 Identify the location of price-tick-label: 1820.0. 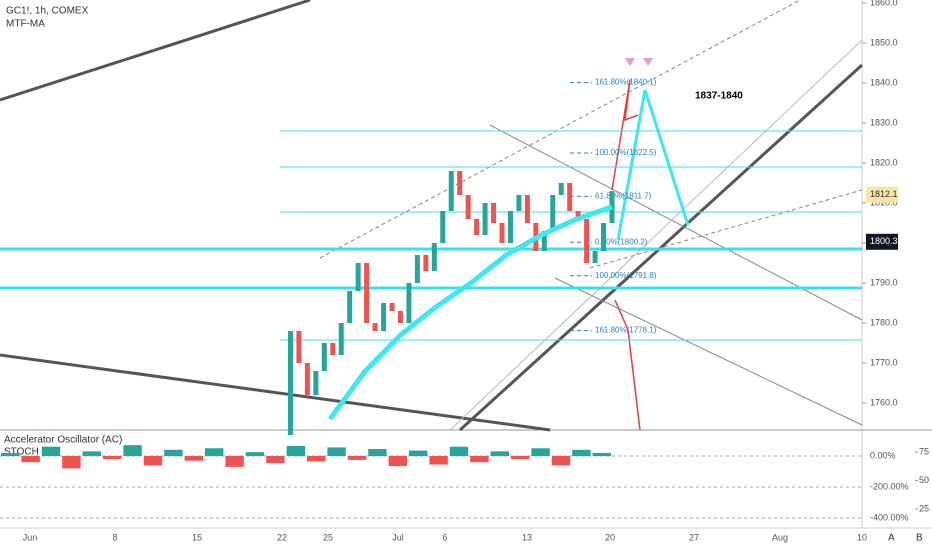
(884, 162).